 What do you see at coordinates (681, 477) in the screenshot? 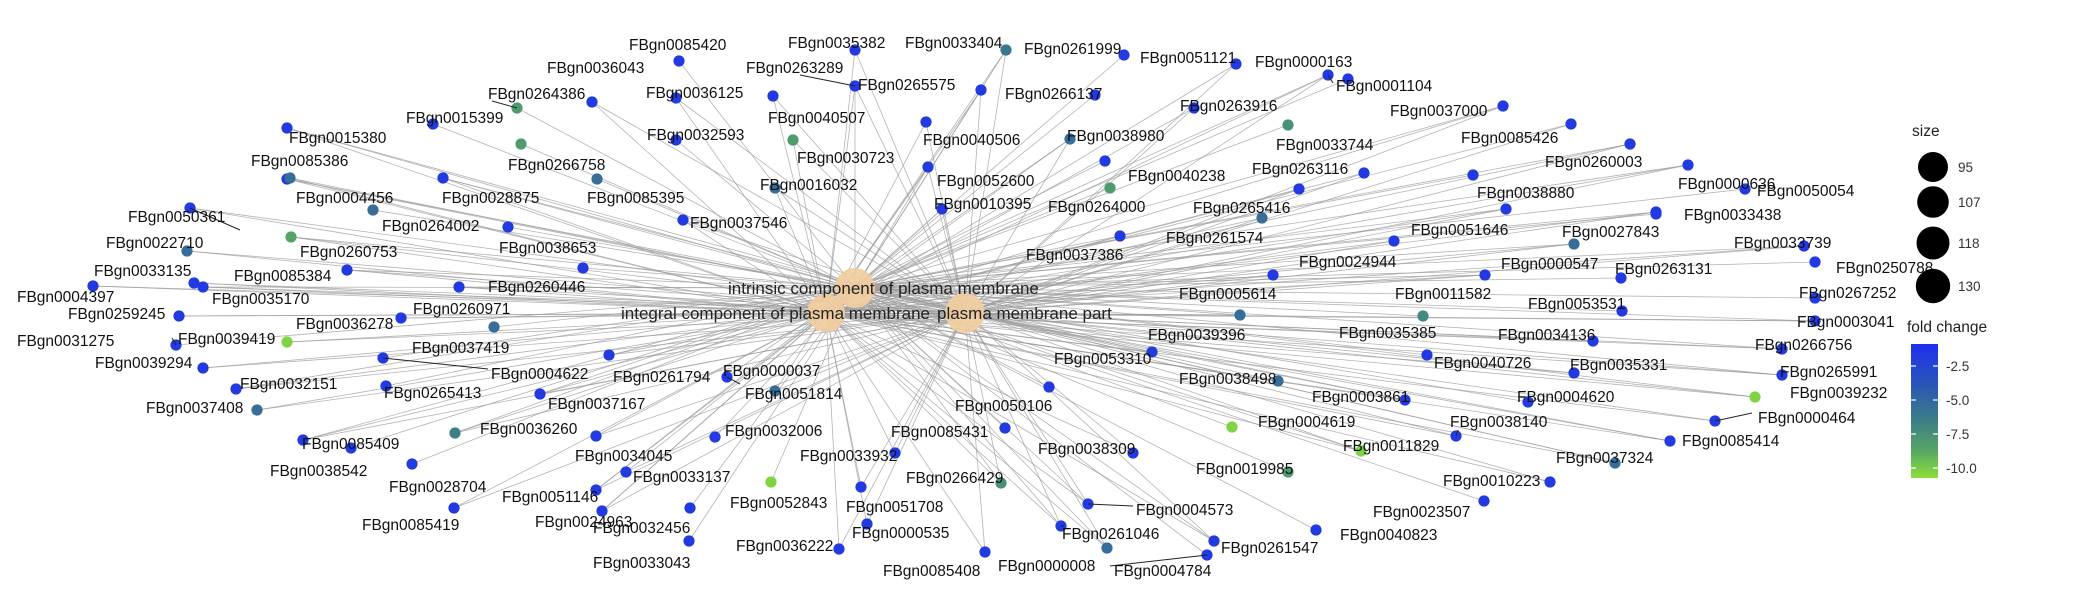
I see `gene-label: FBgn0033137` at bounding box center [681, 477].